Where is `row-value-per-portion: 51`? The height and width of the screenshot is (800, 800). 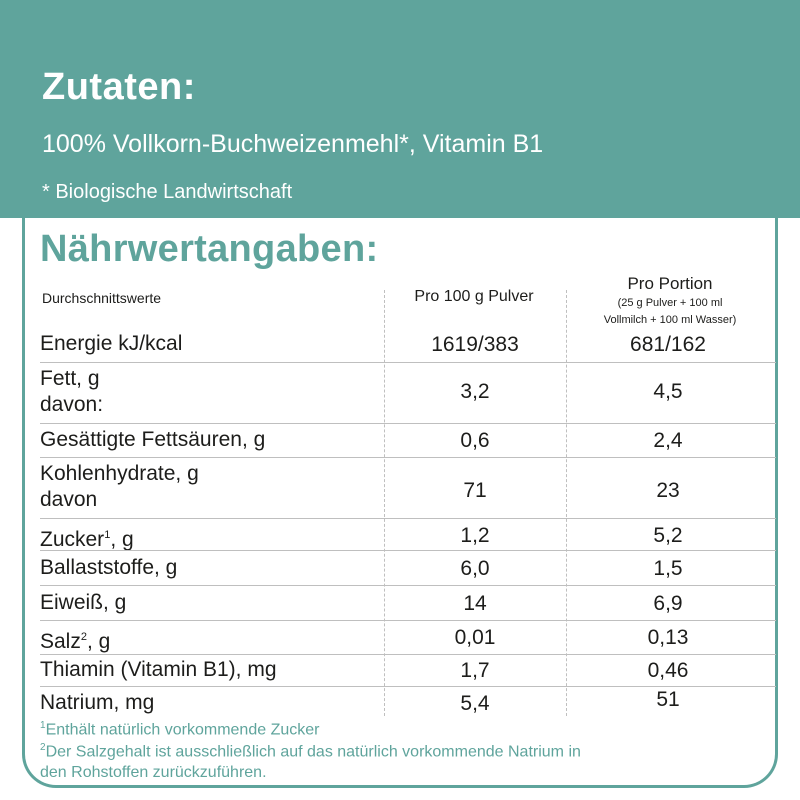 row-value-per-portion: 51 is located at coordinates (668, 699).